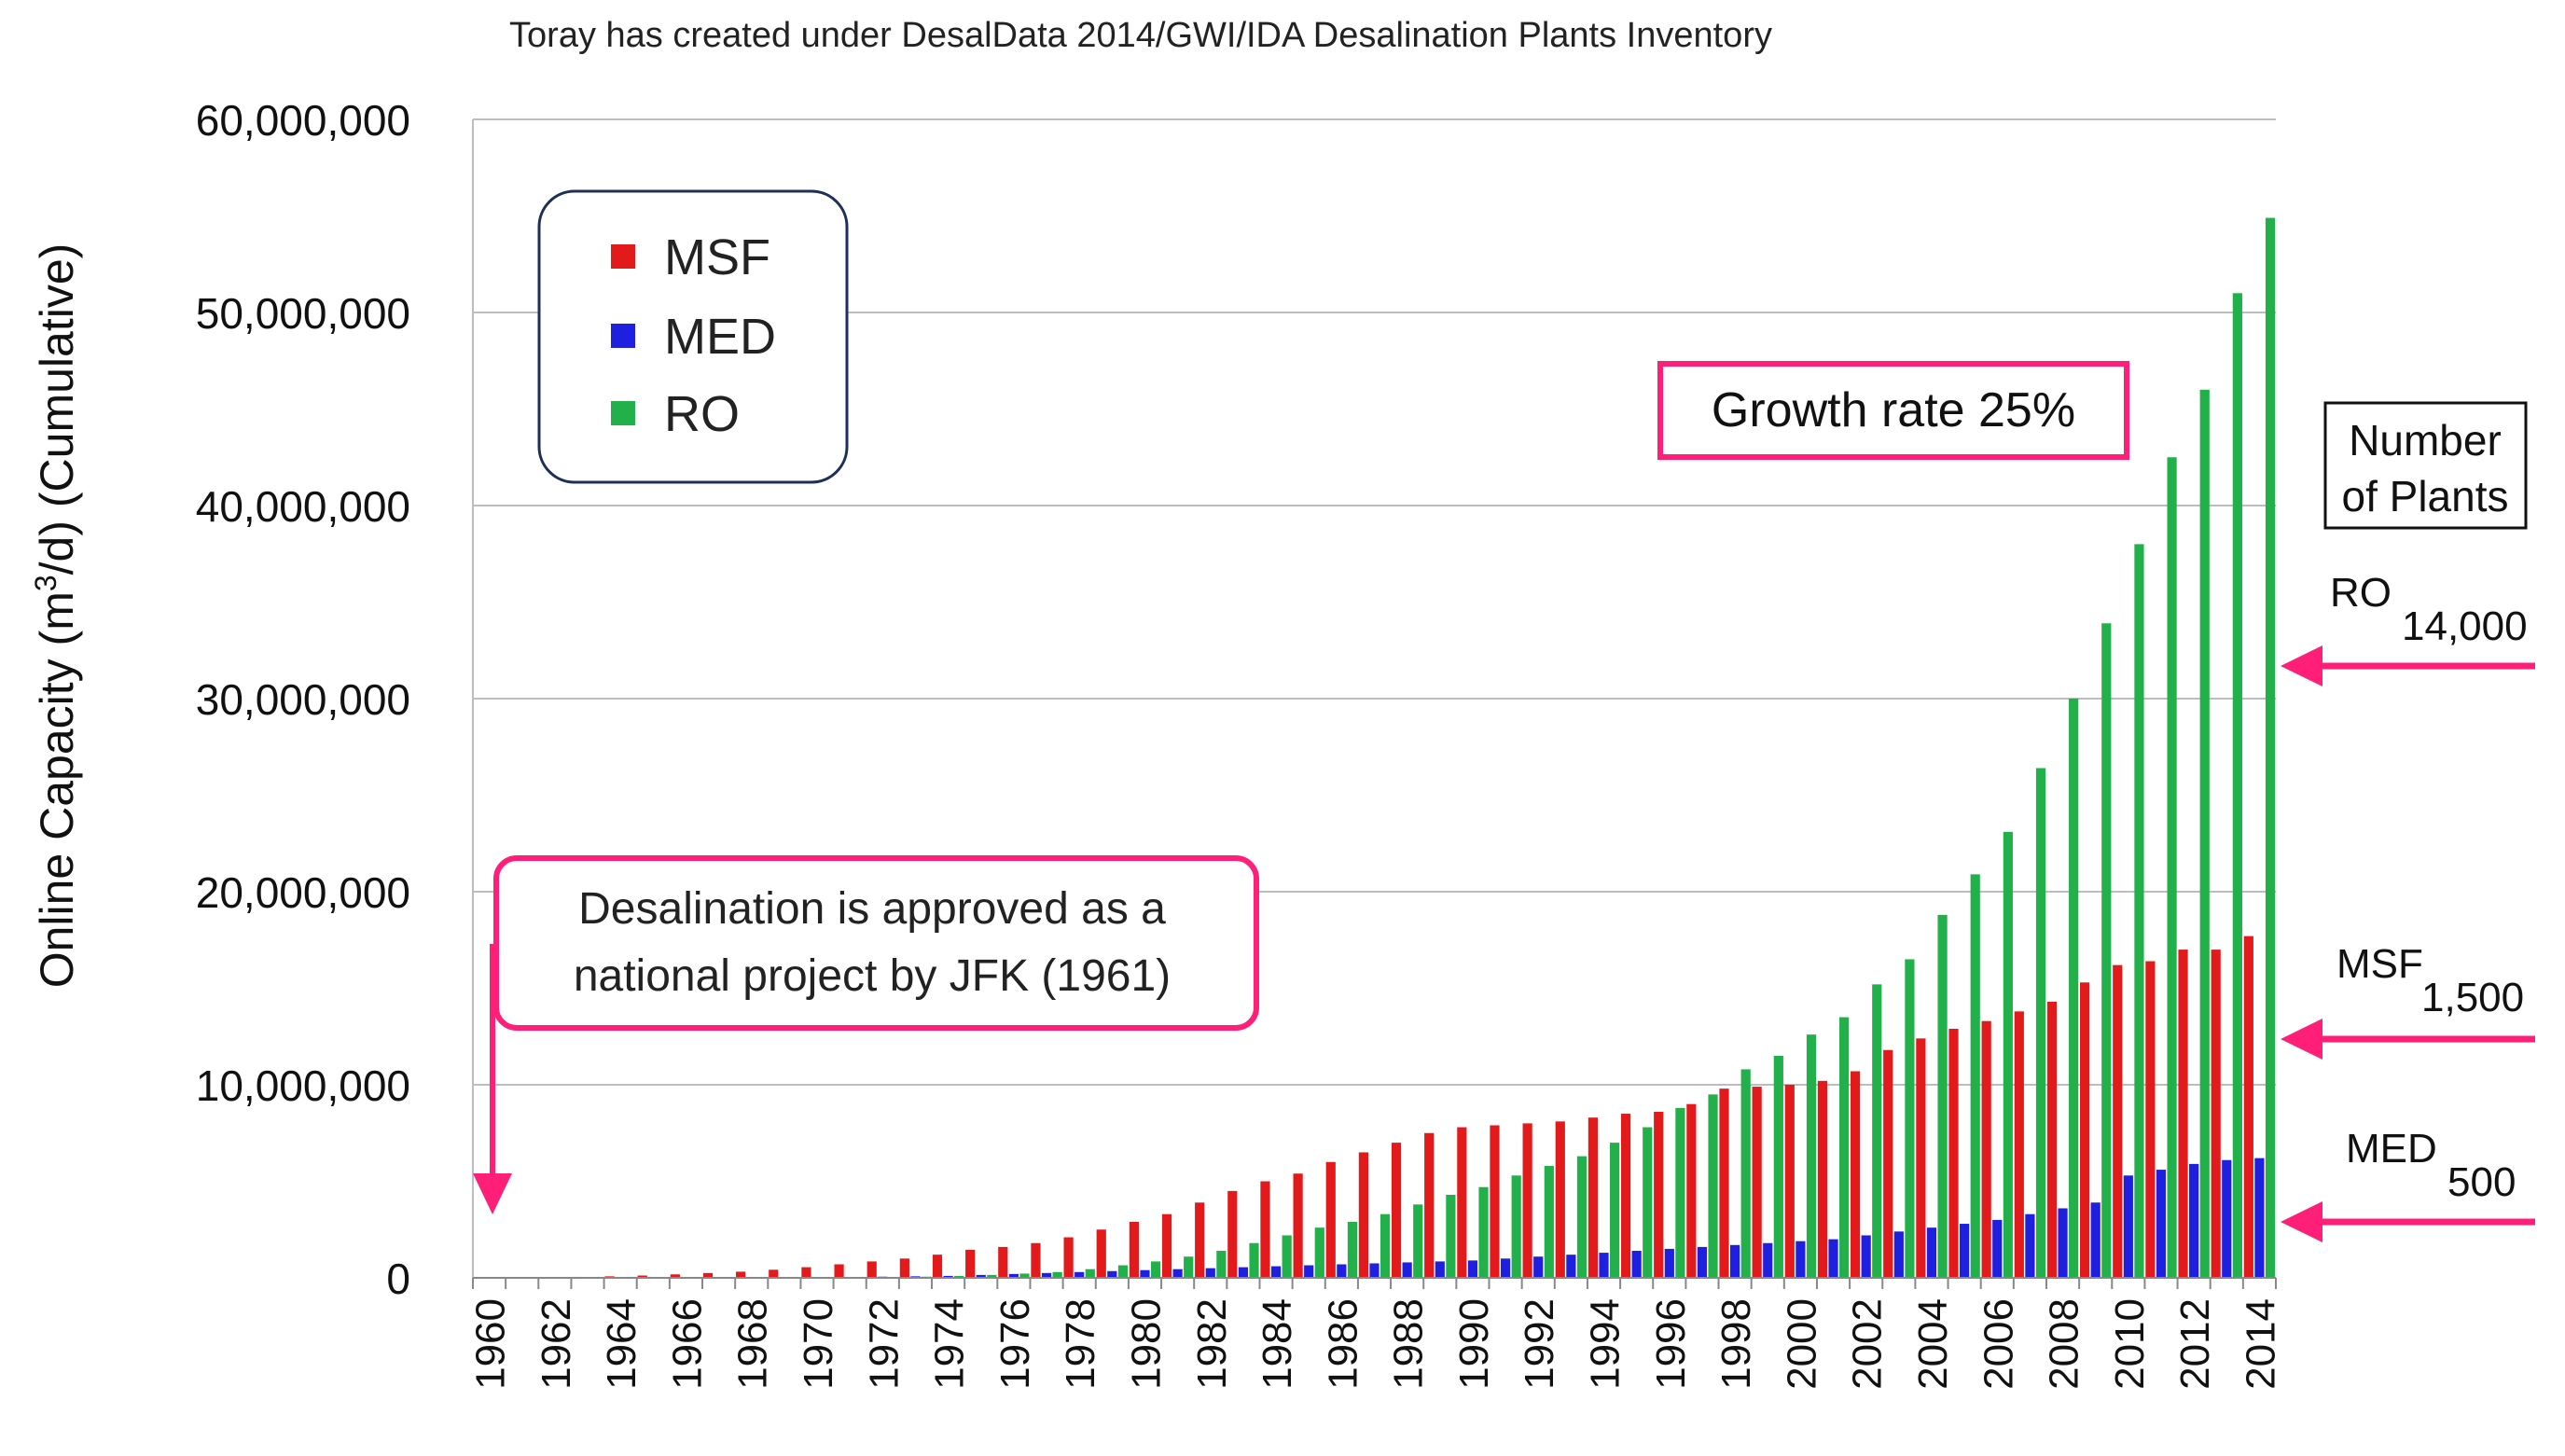  I want to click on bar-ro-1992, so click(1549, 1221).